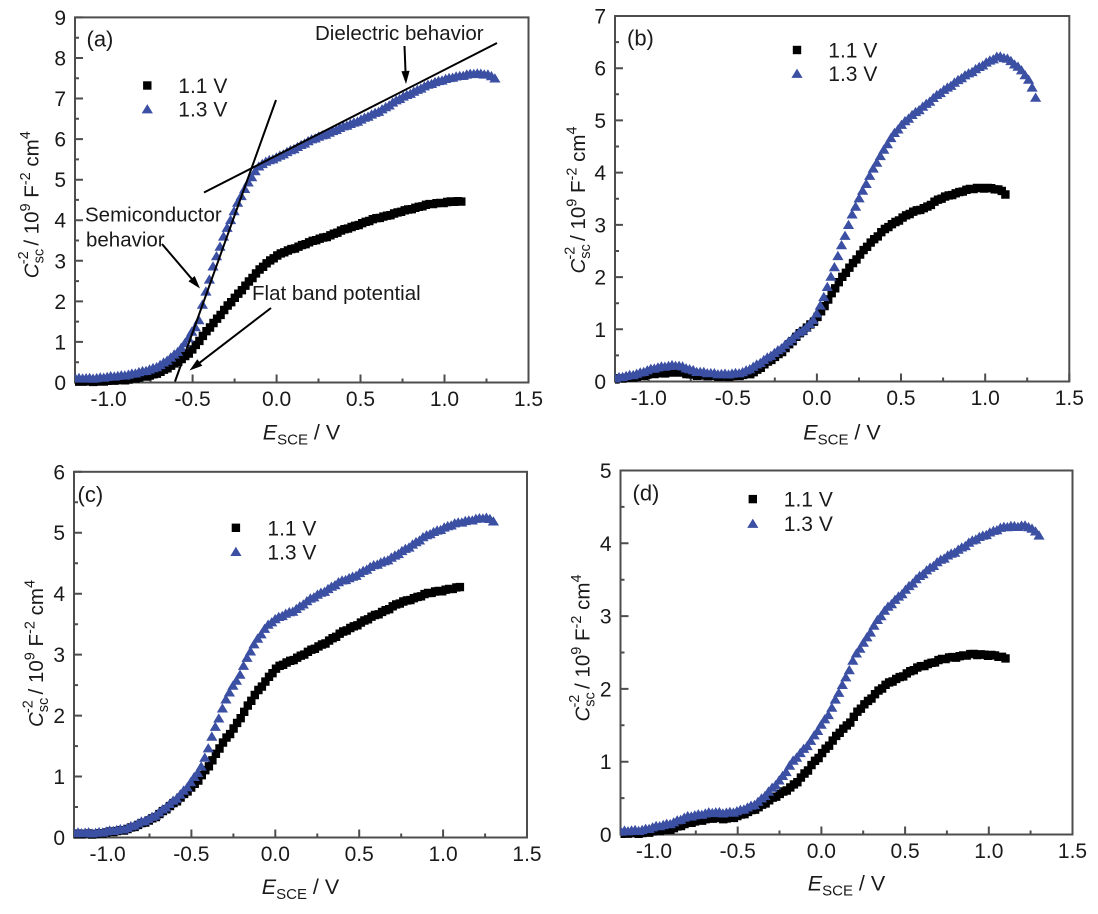 Image resolution: width=1098 pixels, height=914 pixels. Describe the element at coordinates (640, 38) in the screenshot. I see `svg-text: (b)` at that location.